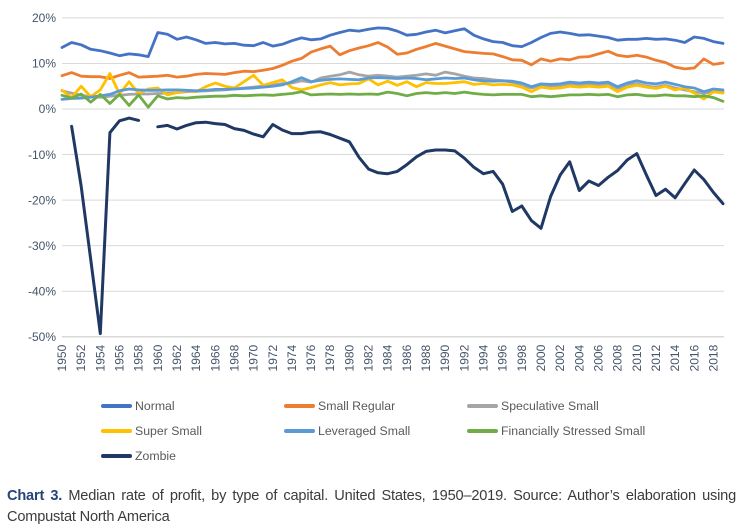  I want to click on legend-label: Normal, so click(155, 406).